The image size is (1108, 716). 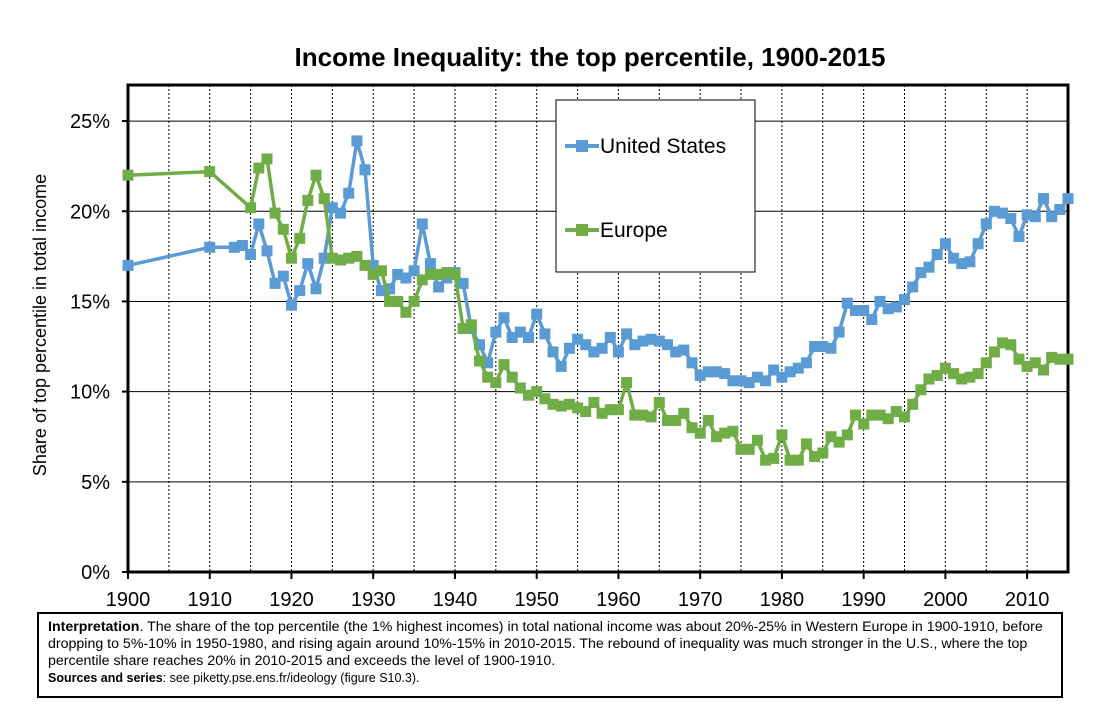 I want to click on x-tick-label: 1990, so click(x=863, y=600).